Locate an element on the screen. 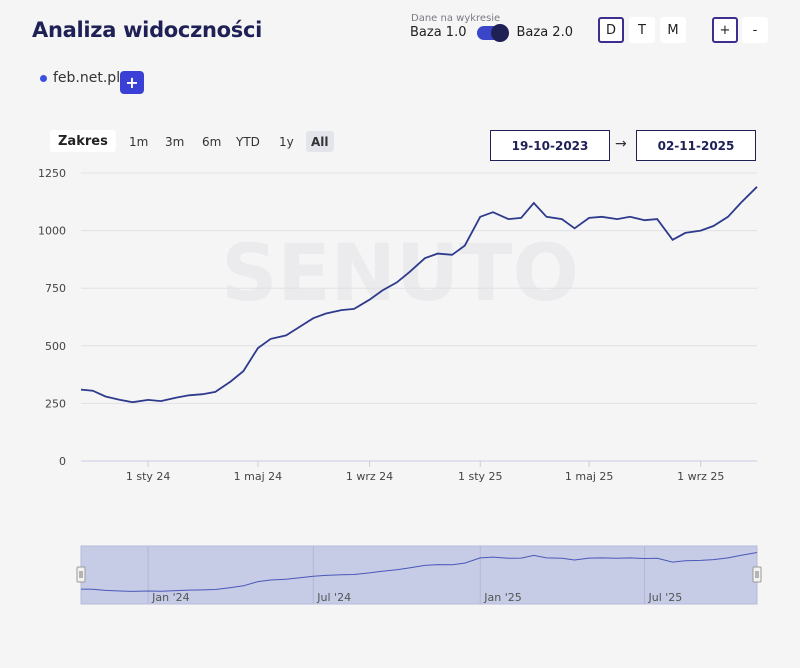  navigator: Jan '24 Jul '24 Jan '25 Jul '25 is located at coordinates (419, 575).